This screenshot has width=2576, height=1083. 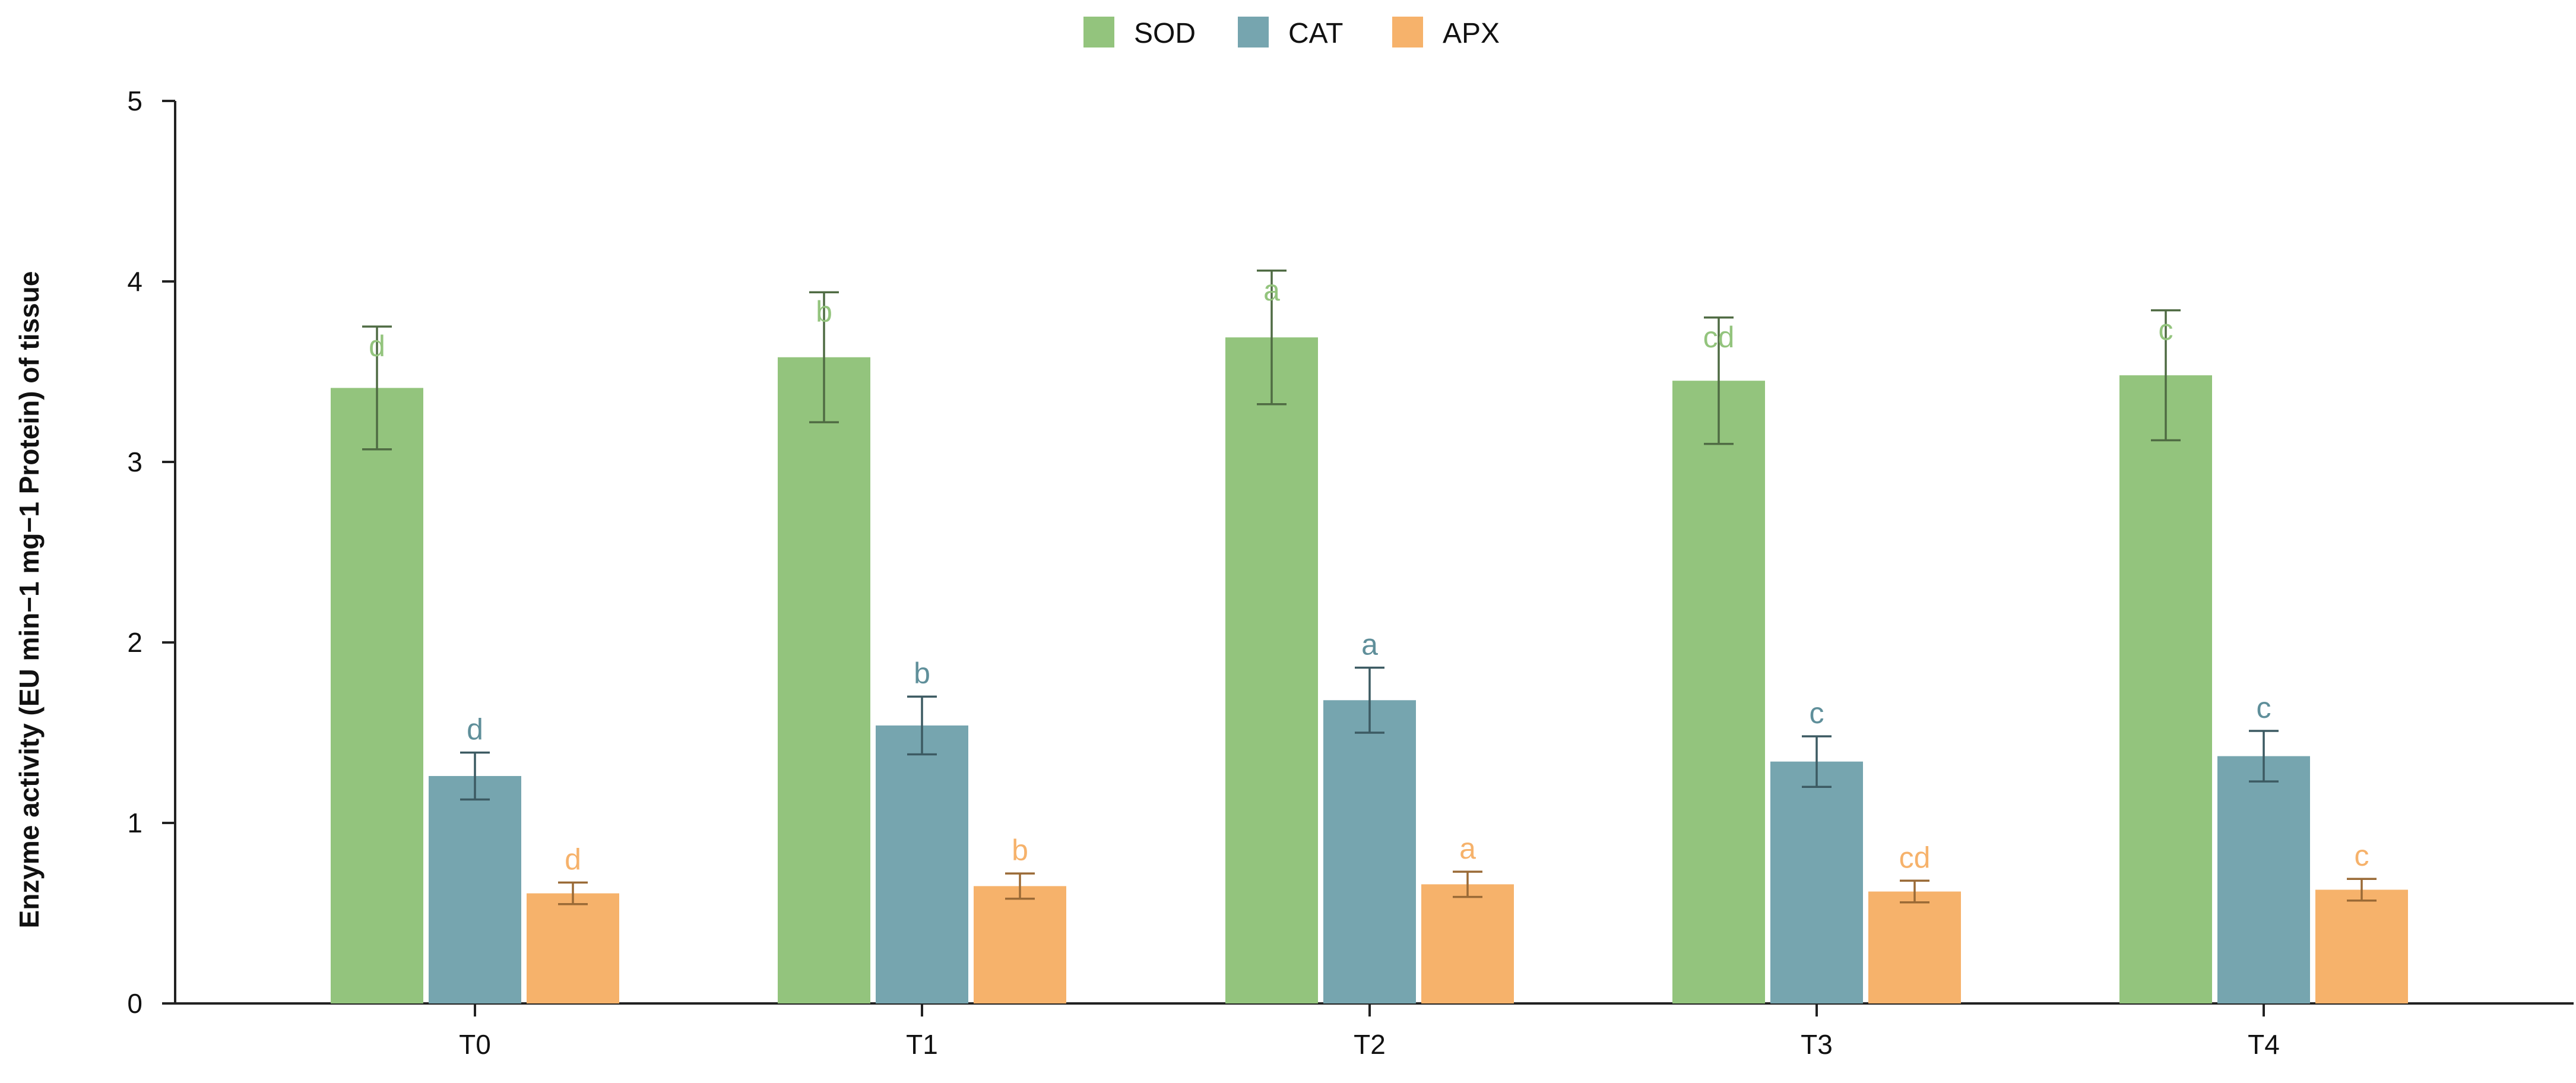 What do you see at coordinates (1719, 337) in the screenshot?
I see `significance-label-sod-t3: cd` at bounding box center [1719, 337].